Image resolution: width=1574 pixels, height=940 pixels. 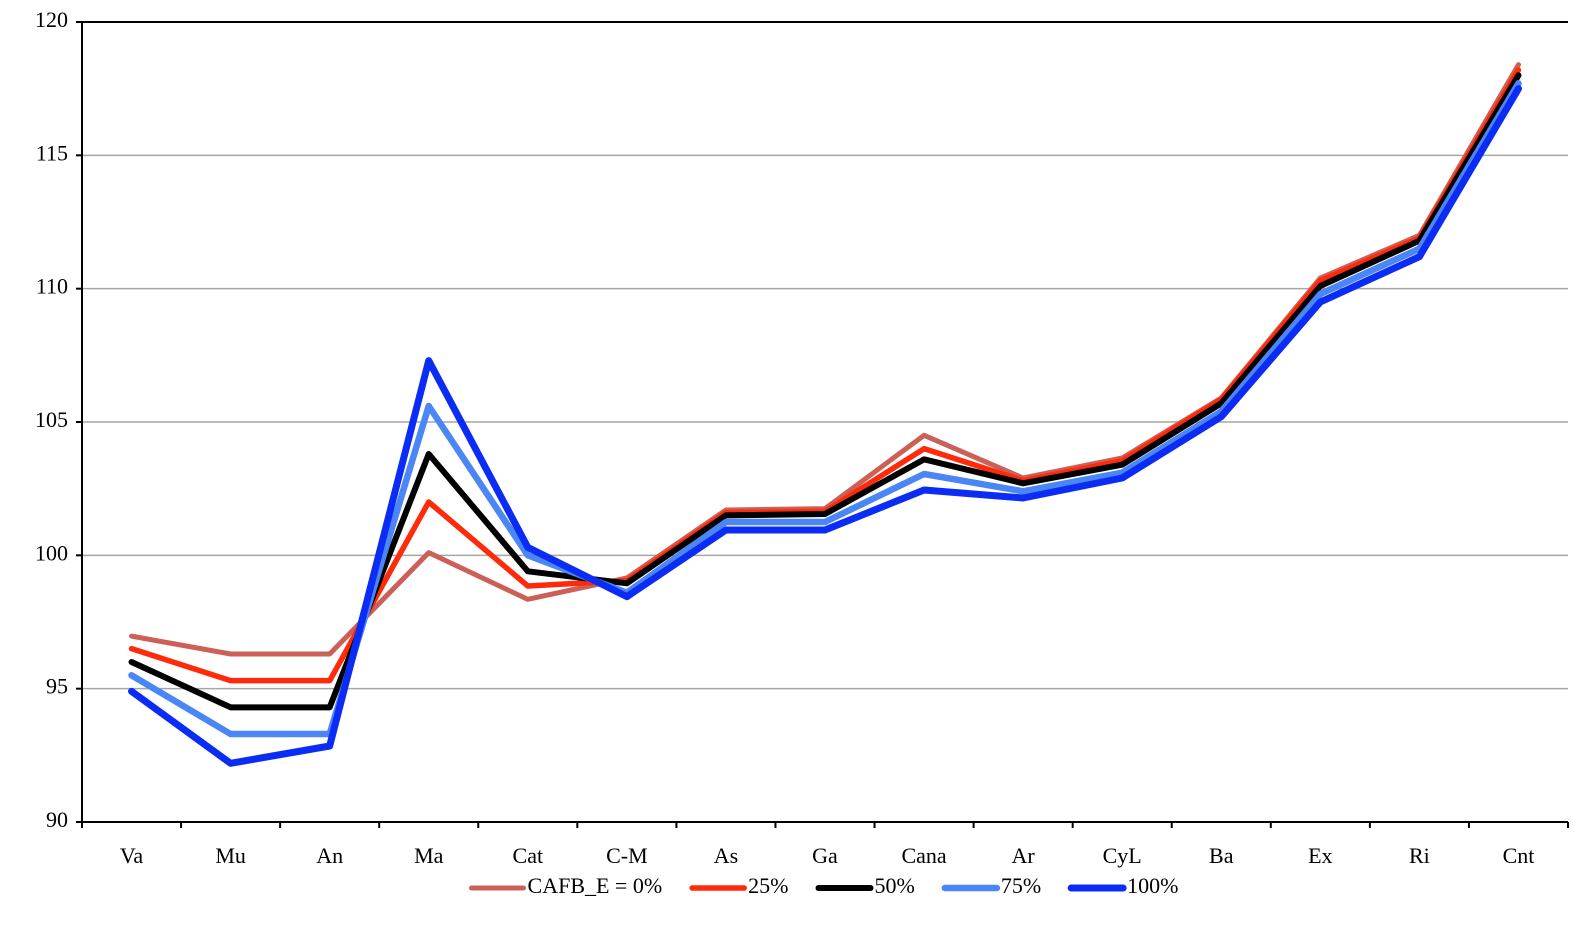 I want to click on x-tick-label: Mu, so click(x=230, y=855).